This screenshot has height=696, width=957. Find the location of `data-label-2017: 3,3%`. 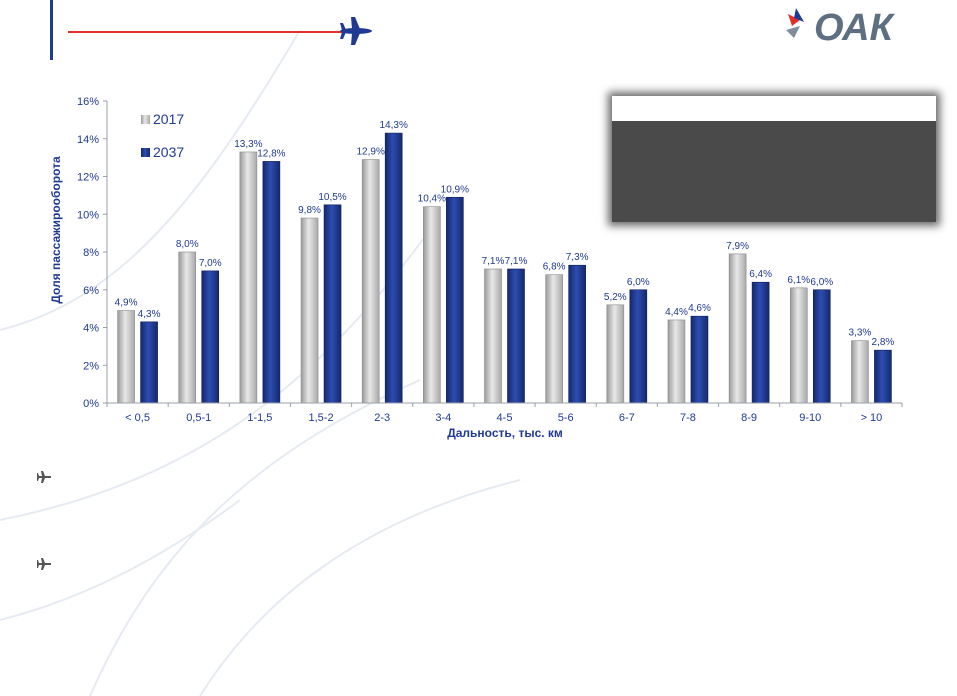

data-label-2017: 3,3% is located at coordinates (860, 333).